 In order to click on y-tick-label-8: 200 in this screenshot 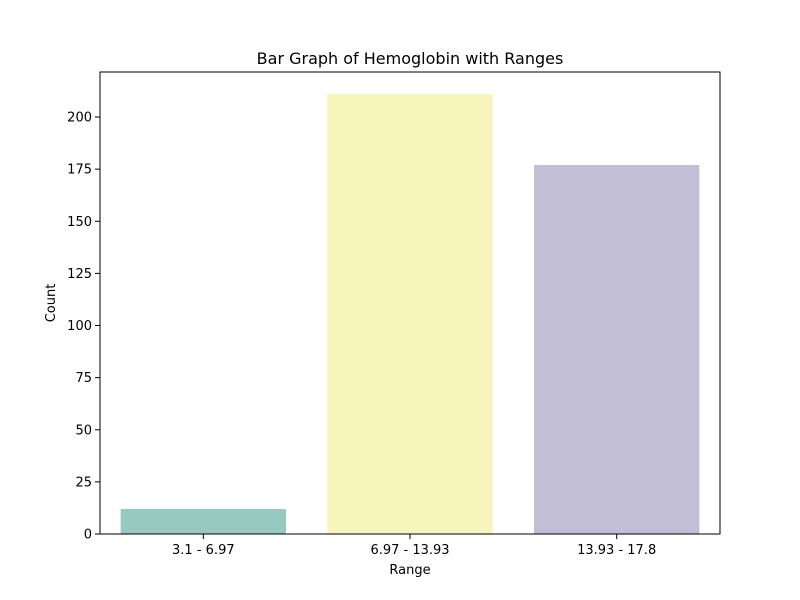, I will do `click(79, 118)`.